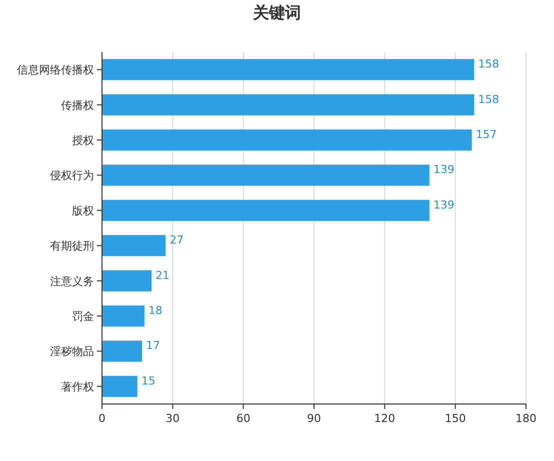 This screenshot has height=461, width=554. What do you see at coordinates (148, 381) in the screenshot?
I see `data-label: 15` at bounding box center [148, 381].